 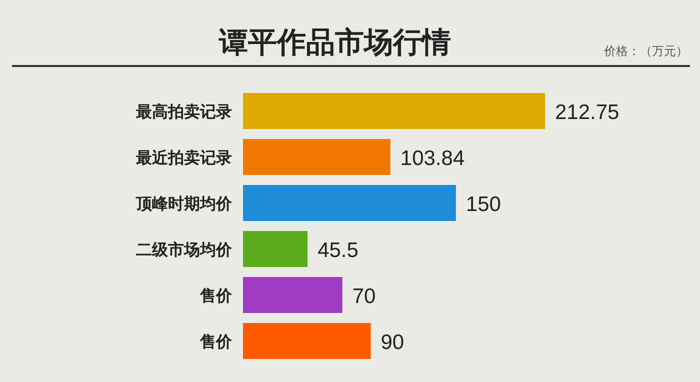 What do you see at coordinates (645, 51) in the screenshot?
I see `text: 价格：（万元）` at bounding box center [645, 51].